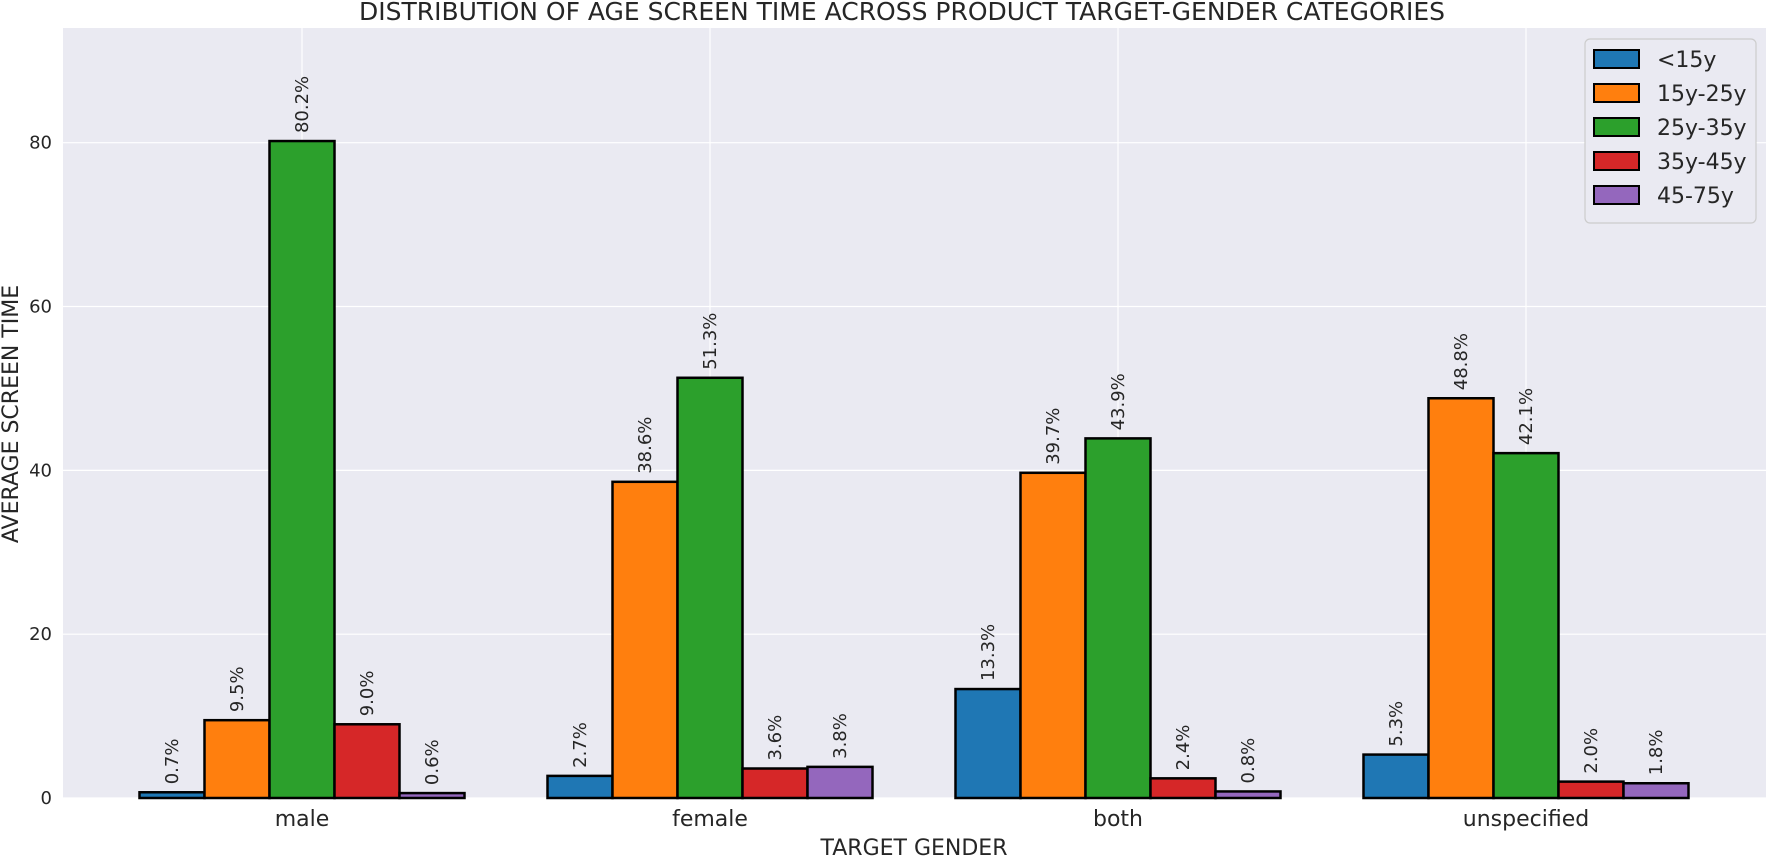 Image resolution: width=1766 pixels, height=859 pixels. What do you see at coordinates (40, 634) in the screenshot?
I see `y-tick-label: 20` at bounding box center [40, 634].